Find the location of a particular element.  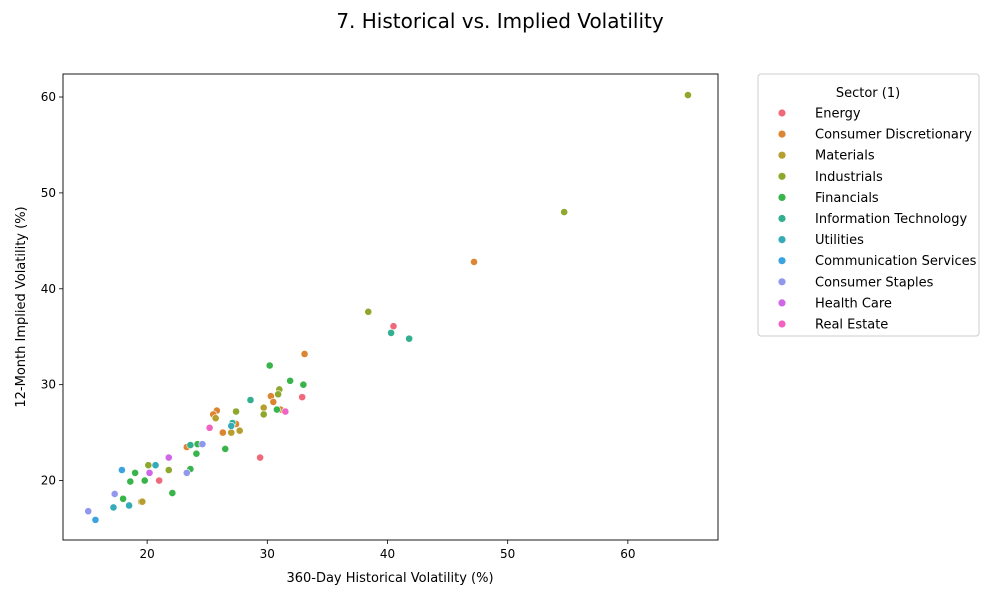

x-tick-label: 20 is located at coordinates (146, 554).